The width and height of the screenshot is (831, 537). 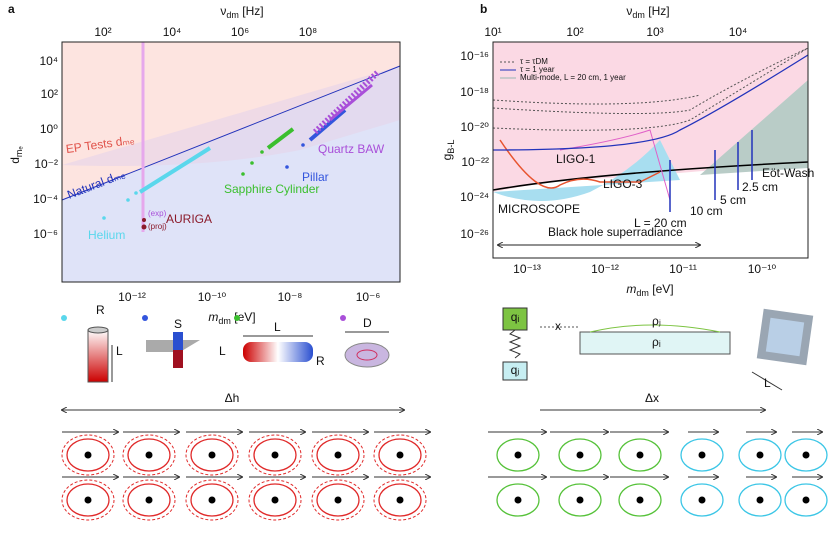 What do you see at coordinates (475, 162) in the screenshot?
I see `tick-label: 10⁻²²` at bounding box center [475, 162].